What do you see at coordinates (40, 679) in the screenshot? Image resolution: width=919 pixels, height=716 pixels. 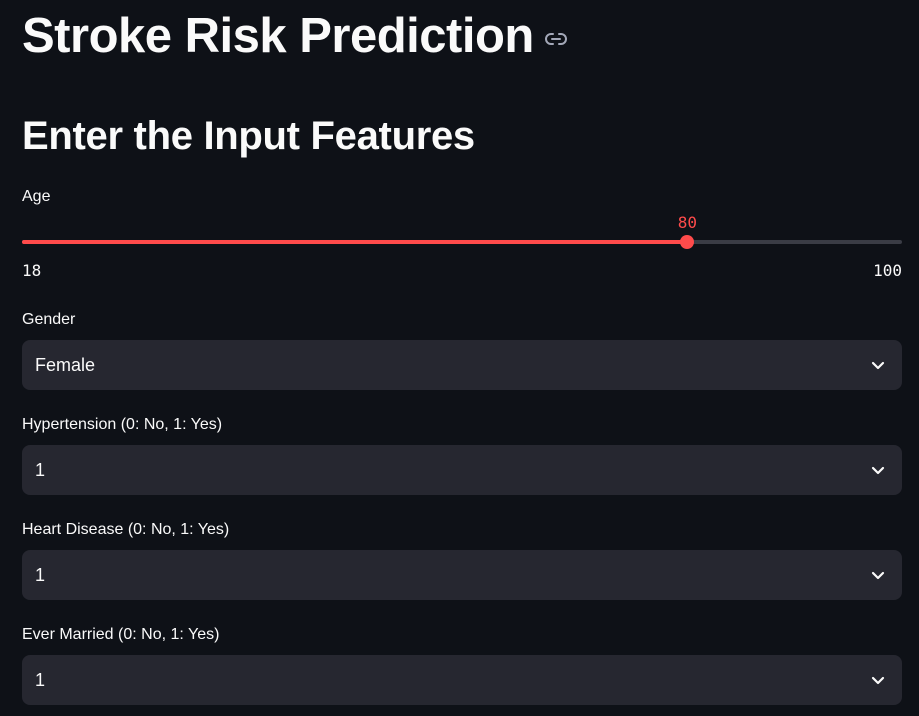 I see `ever-married-select-value: 1` at bounding box center [40, 679].